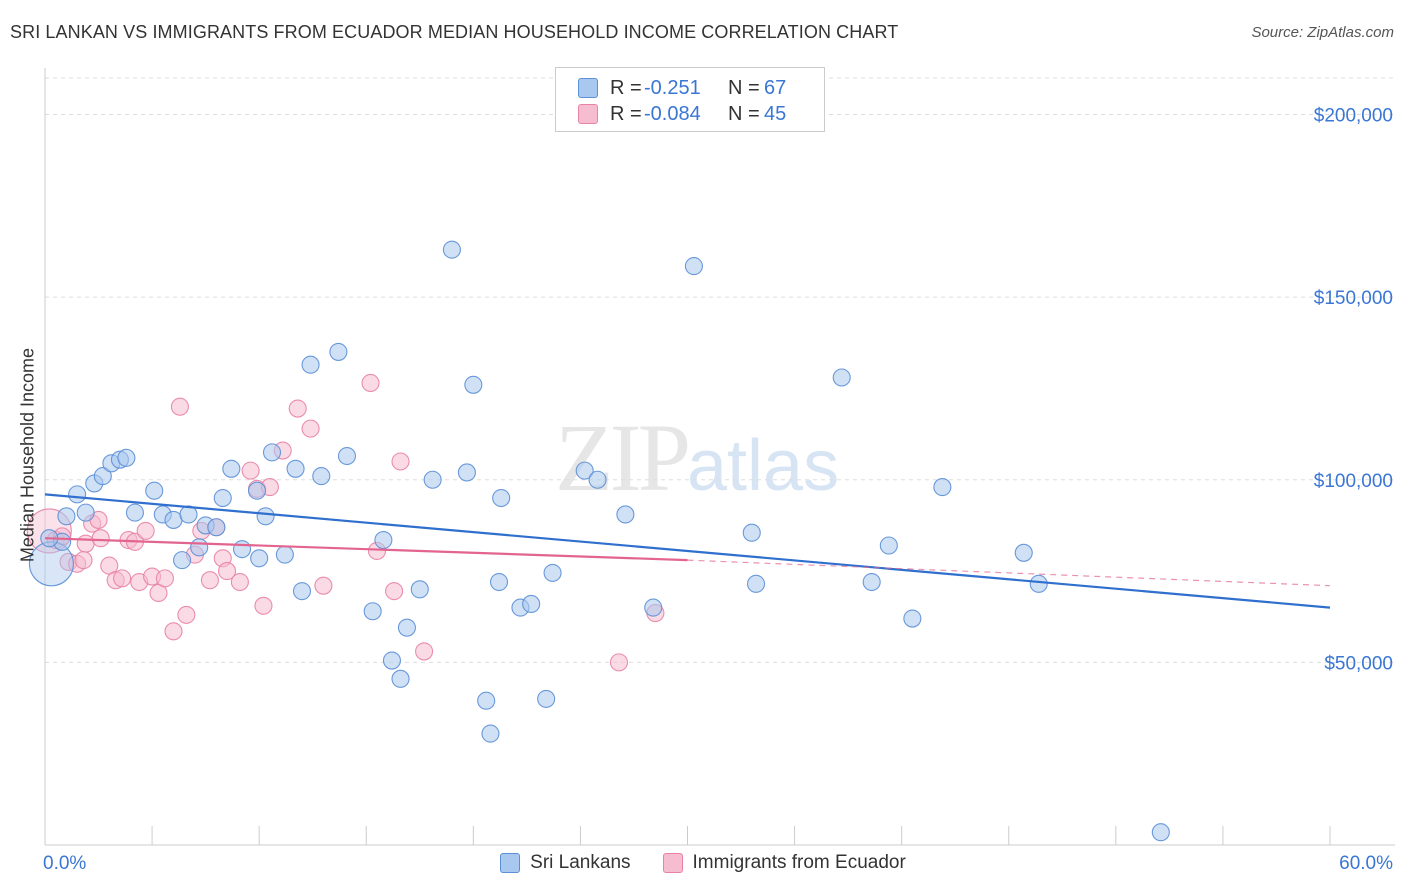  I want to click on legend-item-sri-lankans: Sri Lankans, so click(565, 863).